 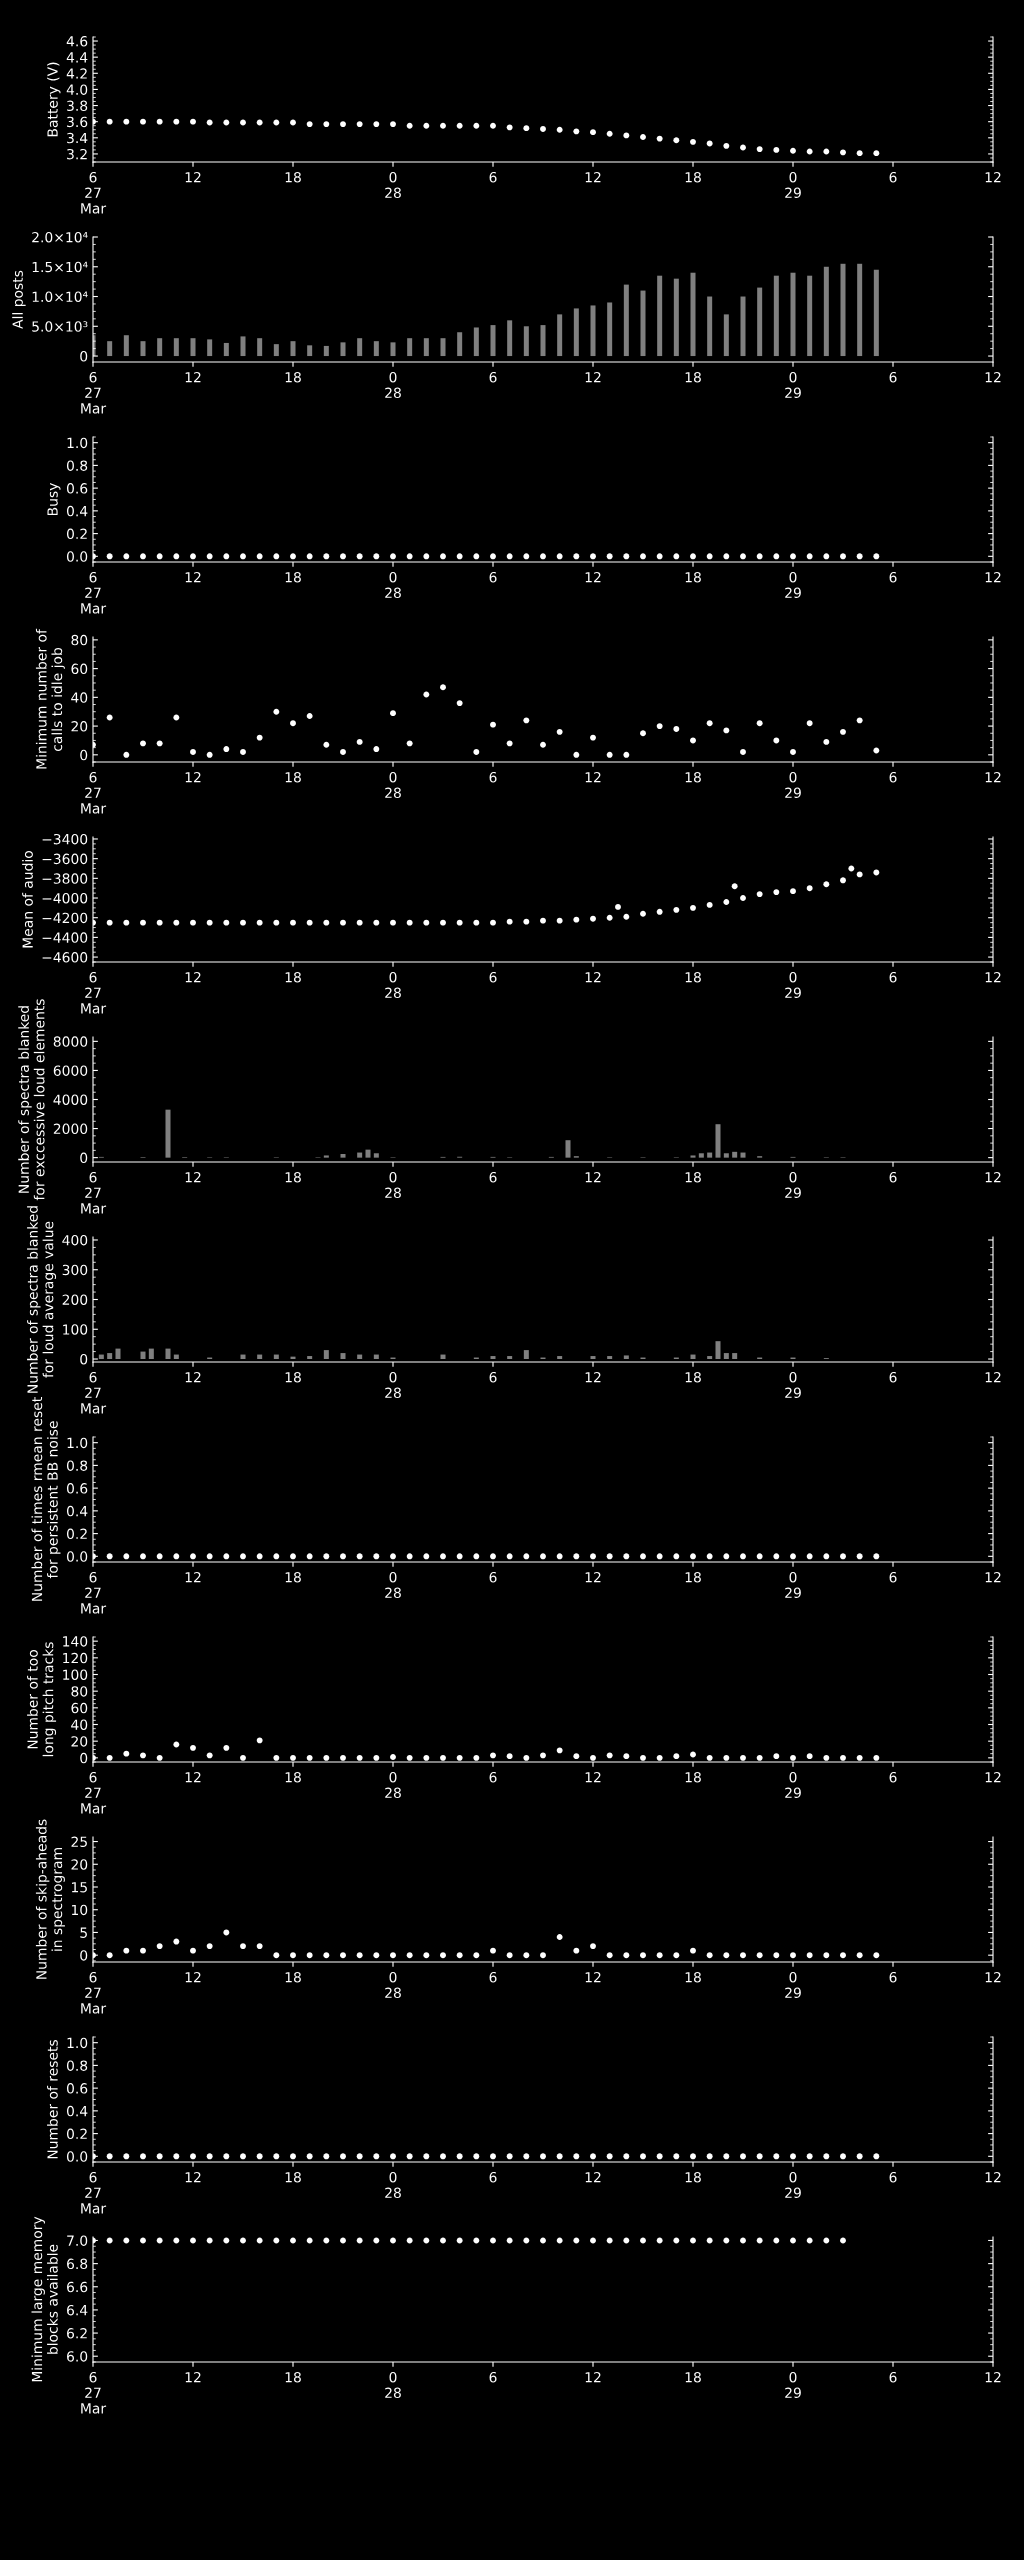 I want to click on y-tick-label: 6.8, so click(x=77, y=2264).